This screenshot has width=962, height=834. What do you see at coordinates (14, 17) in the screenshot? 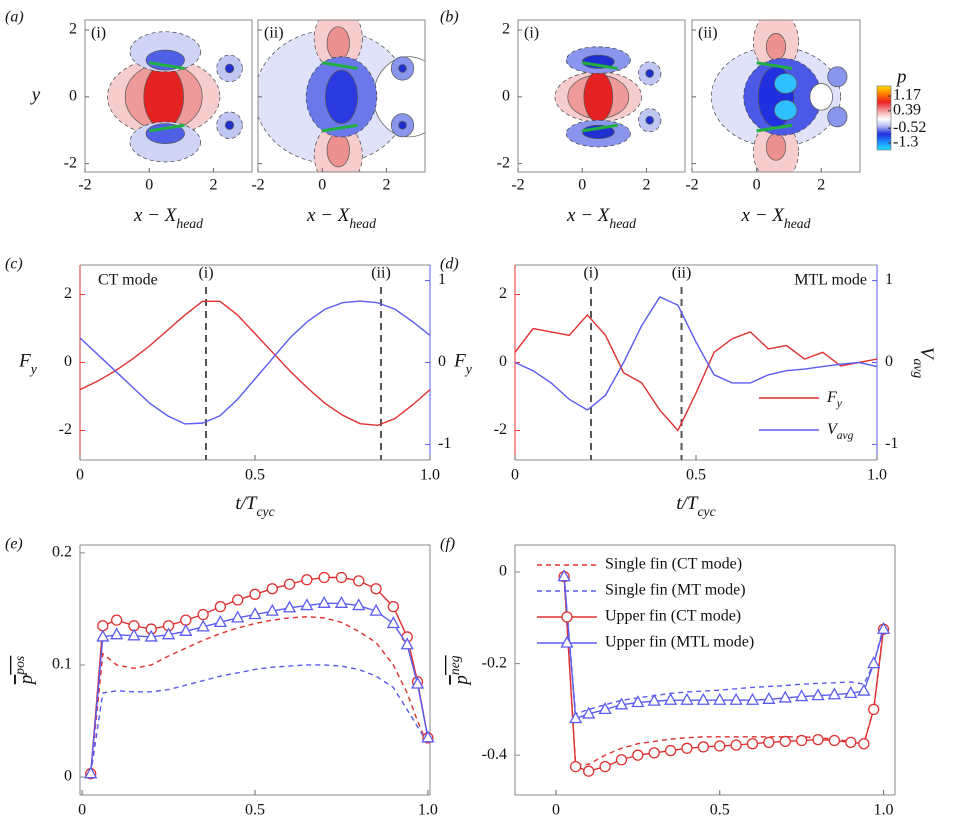
I see `panel-label: (a)` at bounding box center [14, 17].